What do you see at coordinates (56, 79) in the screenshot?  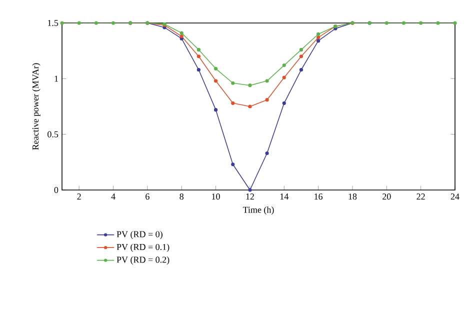 I see `y-tick-label: 1` at bounding box center [56, 79].